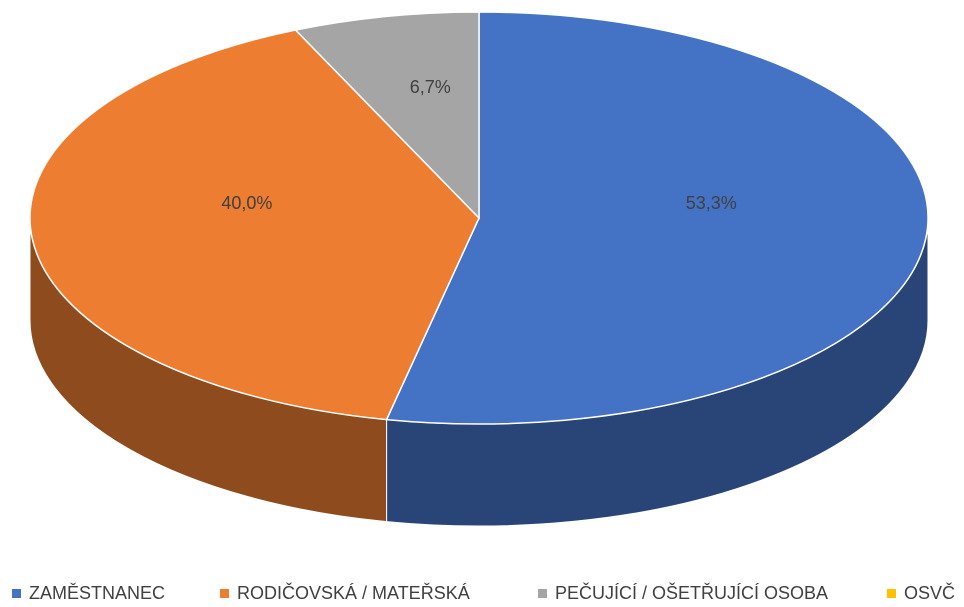  Describe the element at coordinates (711, 203) in the screenshot. I see `data-label: 53,3%` at that location.